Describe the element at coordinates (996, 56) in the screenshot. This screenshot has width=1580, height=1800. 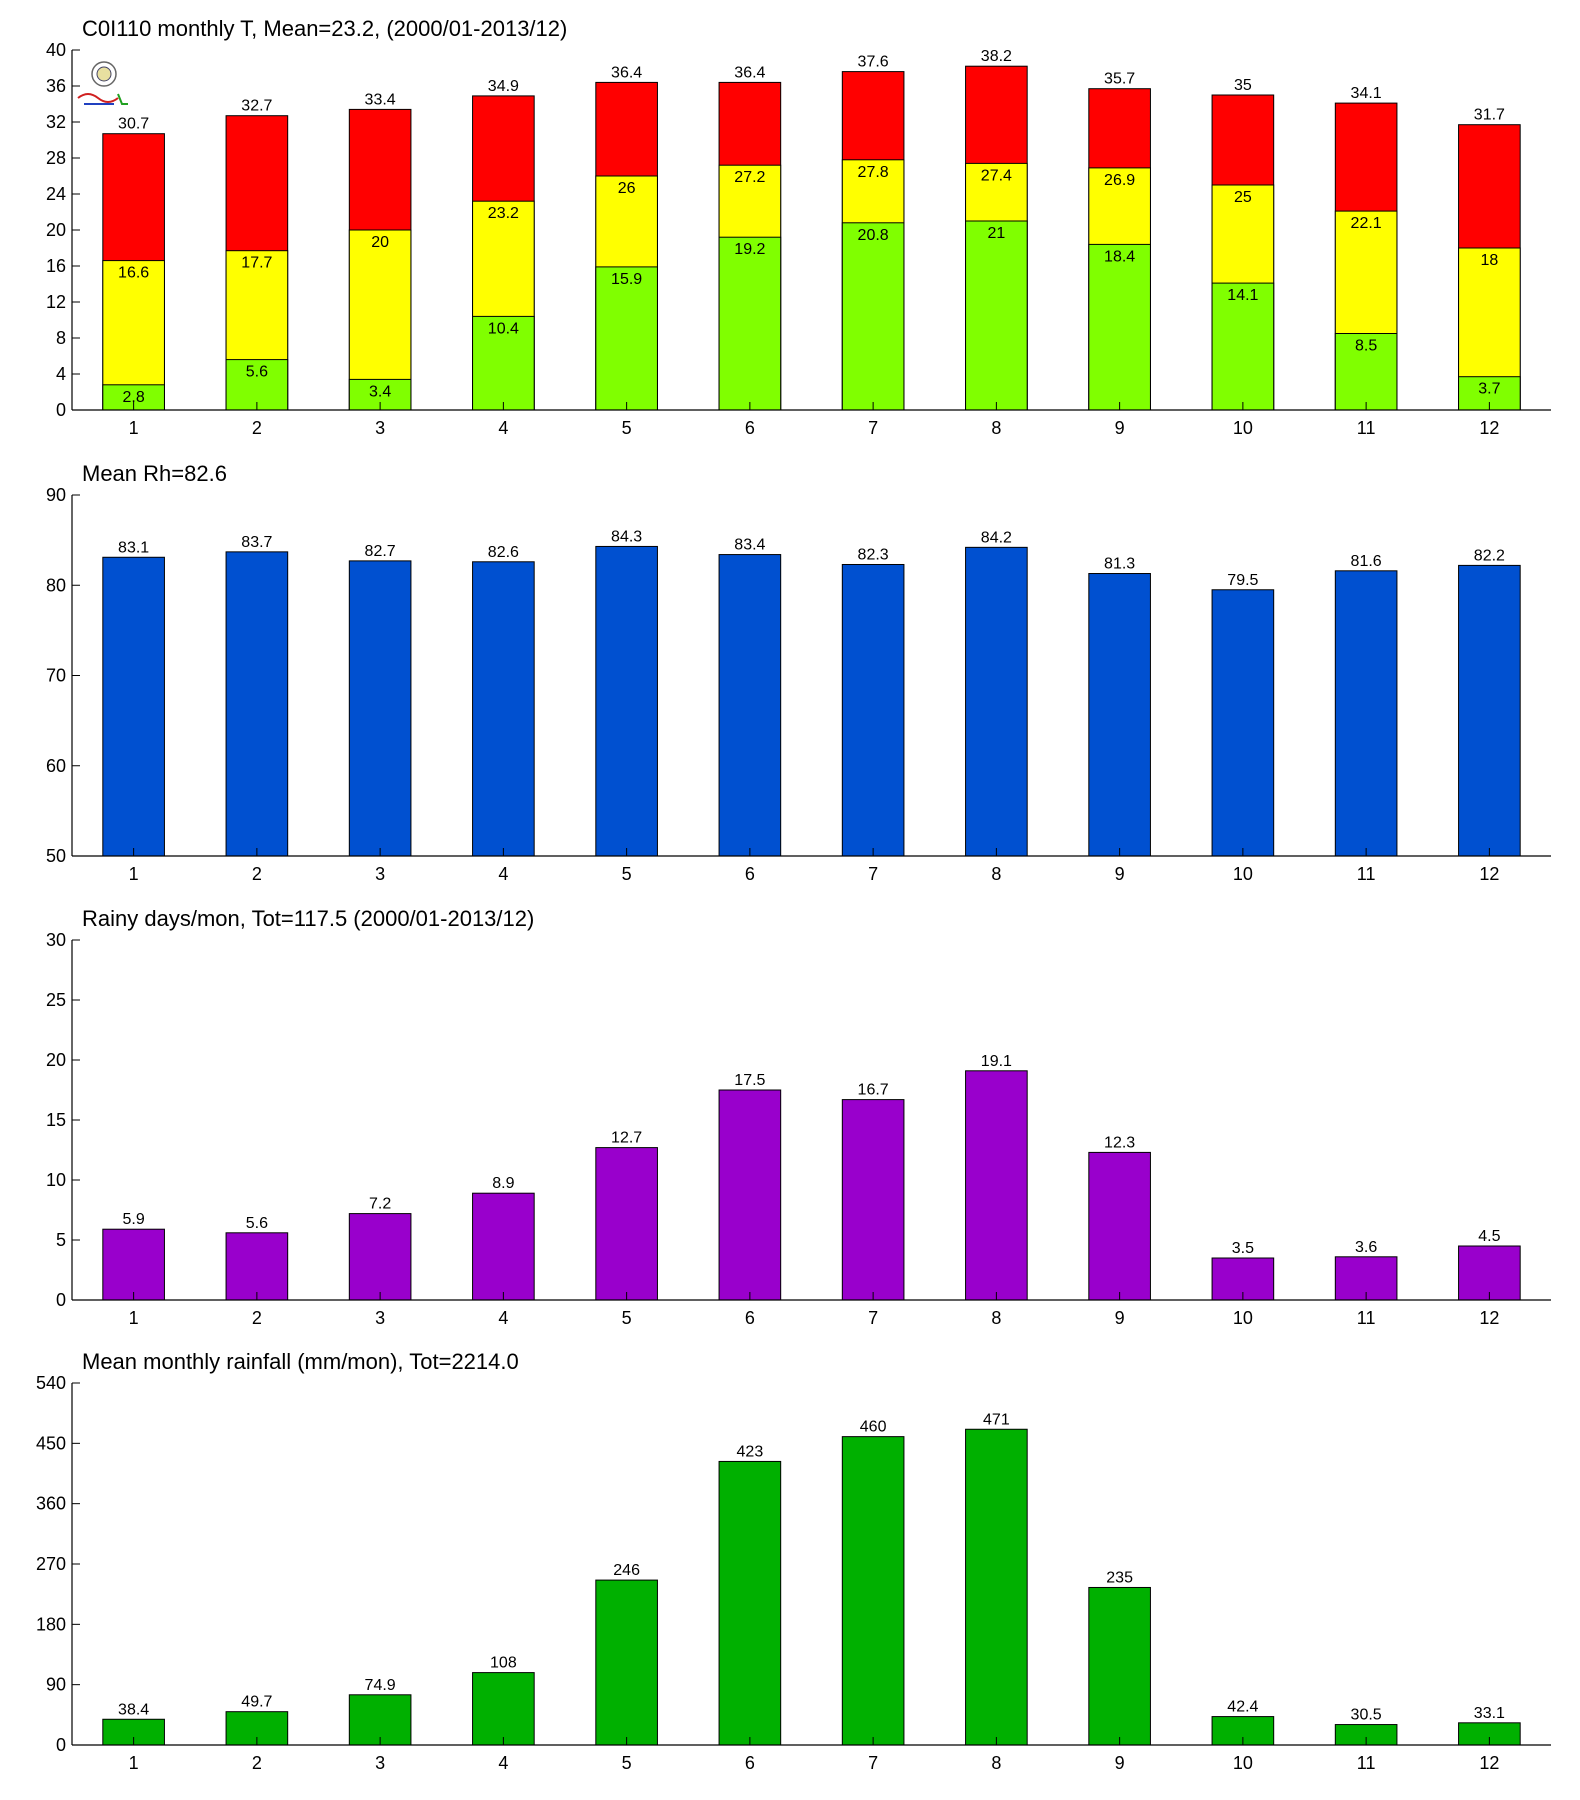
I see `data-label-series-1-month-8: 38.2` at that location.